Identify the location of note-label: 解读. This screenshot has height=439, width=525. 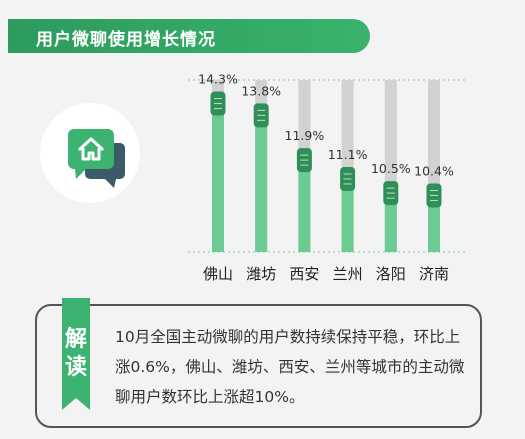
(75, 353).